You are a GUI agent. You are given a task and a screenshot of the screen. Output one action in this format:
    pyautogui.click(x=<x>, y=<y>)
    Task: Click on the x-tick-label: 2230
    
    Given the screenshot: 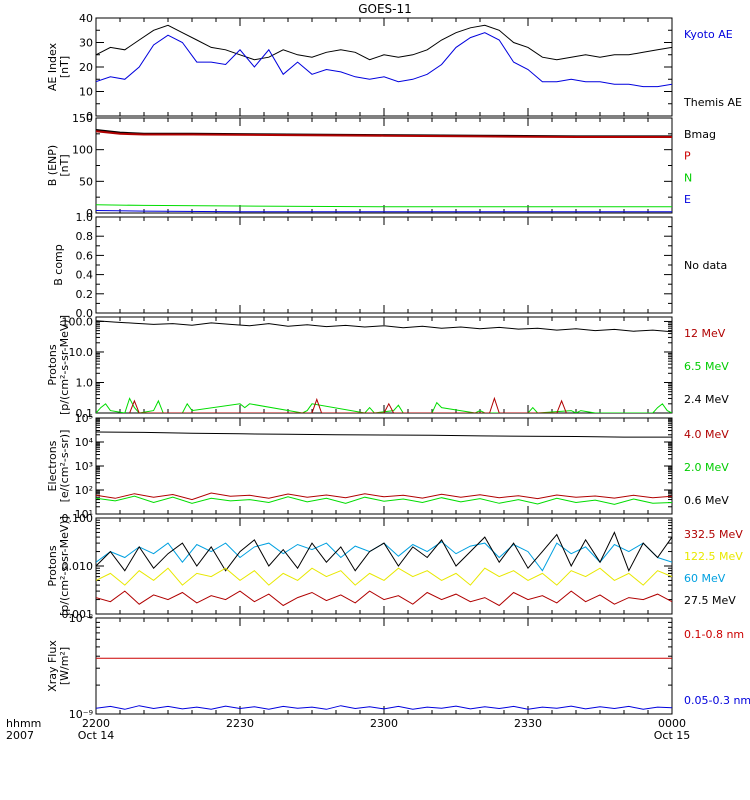 What is the action you would take?
    pyautogui.click(x=240, y=723)
    